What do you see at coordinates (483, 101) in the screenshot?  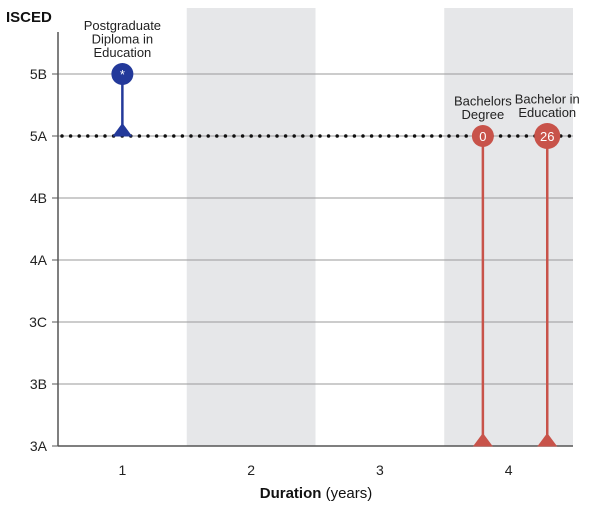 I see `programme-name-1-line-0: Bachelors` at bounding box center [483, 101].